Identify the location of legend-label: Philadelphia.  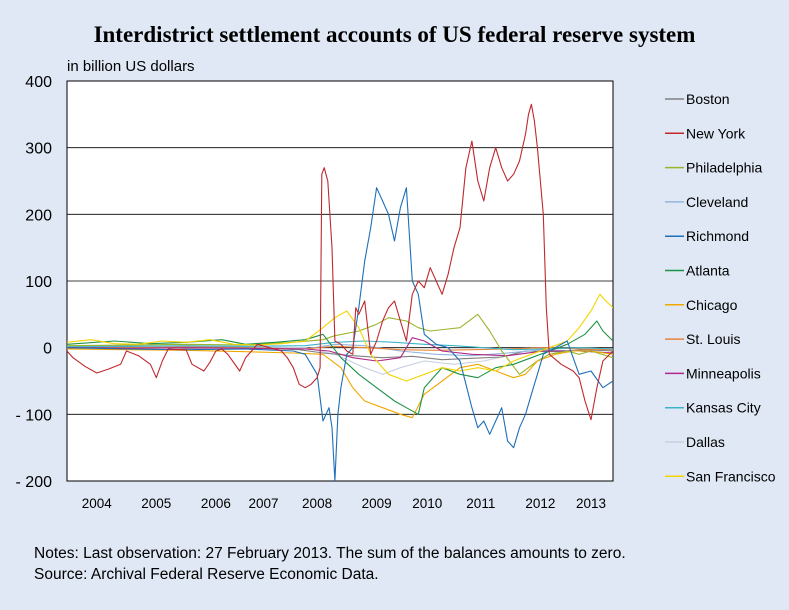
(724, 168).